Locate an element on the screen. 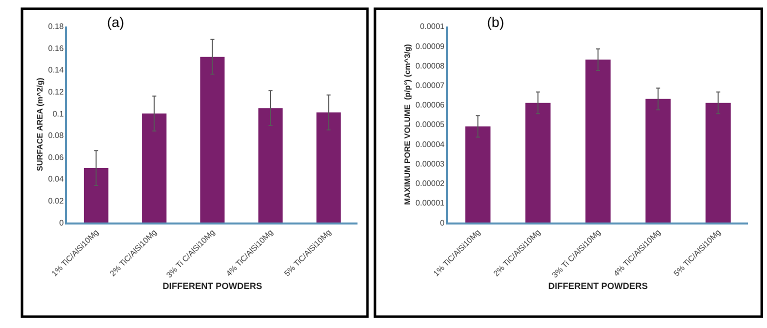  y-tick-label: 0.00003 is located at coordinates (431, 163).